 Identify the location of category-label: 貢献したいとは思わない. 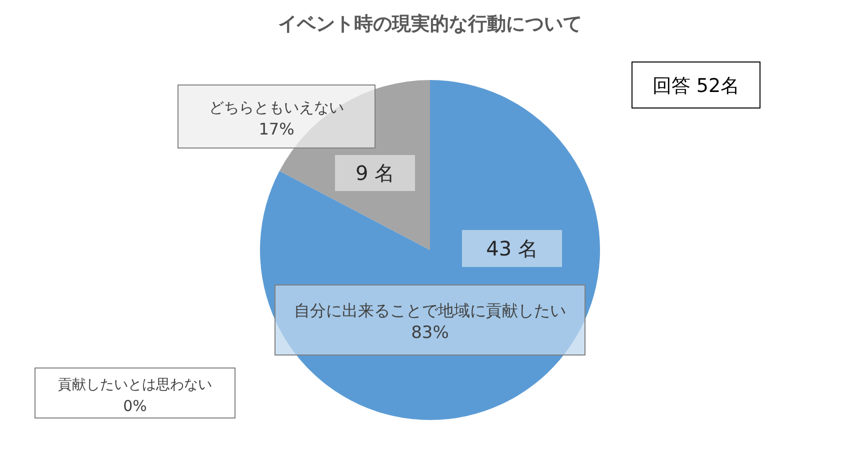
(135, 385).